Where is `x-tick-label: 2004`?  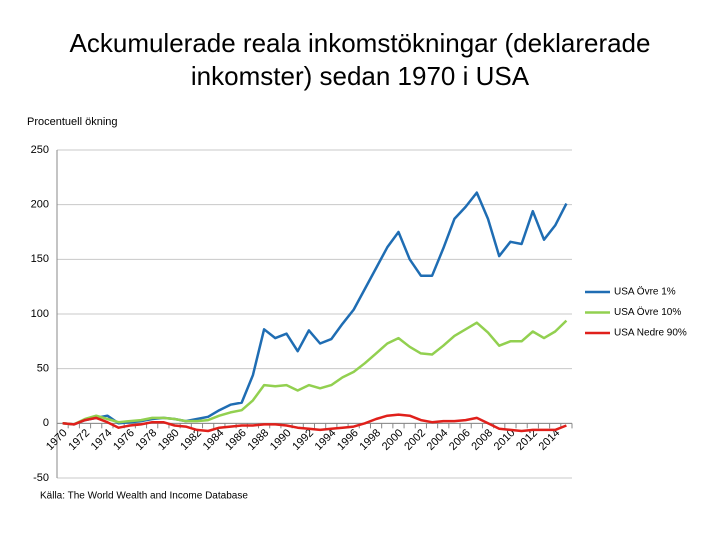 x-tick-label: 2004 is located at coordinates (438, 440).